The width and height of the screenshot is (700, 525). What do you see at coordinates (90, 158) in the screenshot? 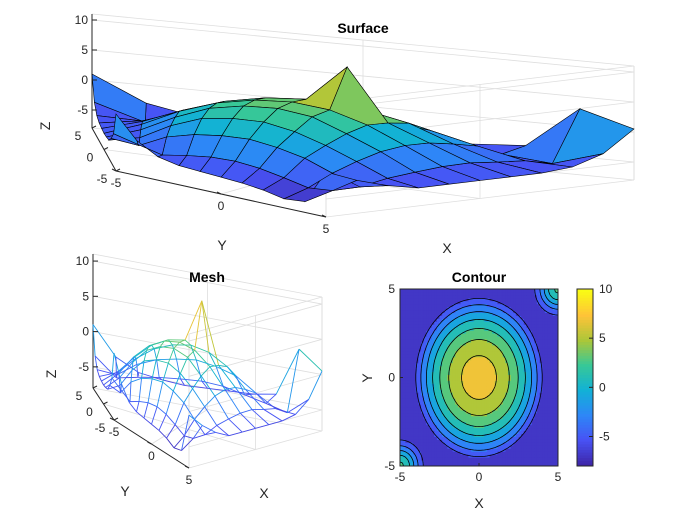
I see `surface-y-tick-label: 0` at bounding box center [90, 158].